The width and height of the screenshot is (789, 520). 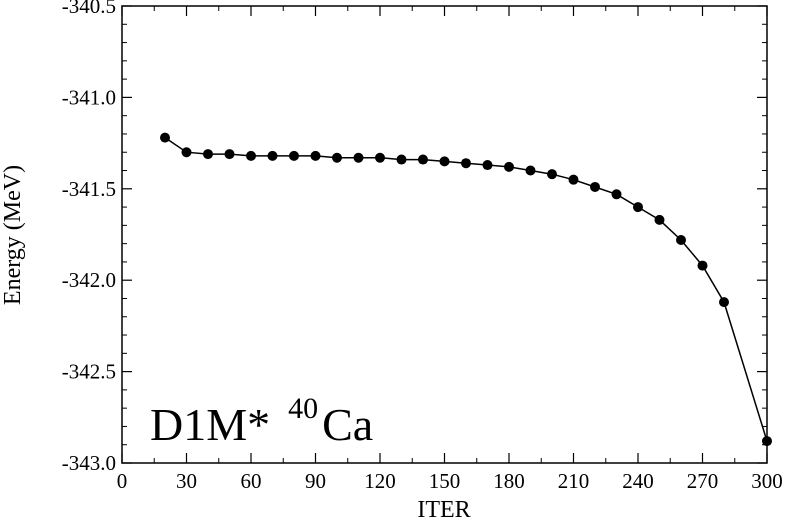 What do you see at coordinates (574, 481) in the screenshot?
I see `x-tick-label: 210` at bounding box center [574, 481].